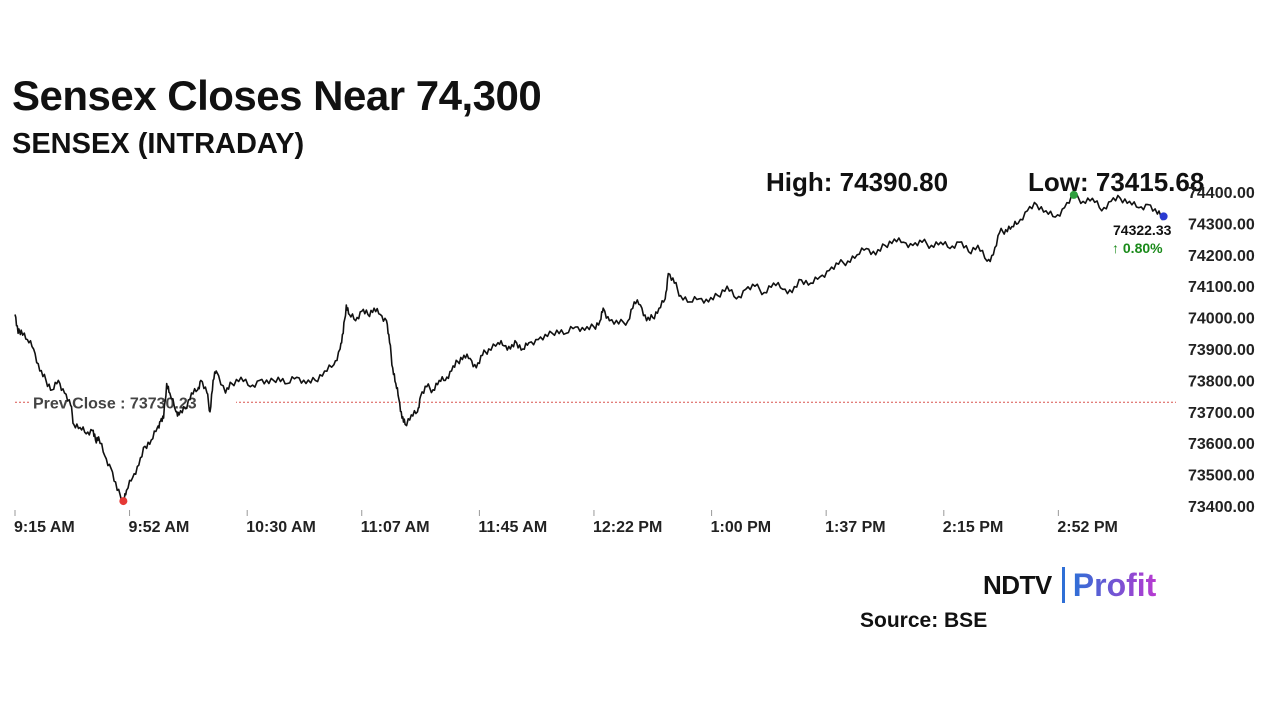 This screenshot has width=1280, height=720. Describe the element at coordinates (1221, 476) in the screenshot. I see `y-tick-label: 73500.00` at that location.